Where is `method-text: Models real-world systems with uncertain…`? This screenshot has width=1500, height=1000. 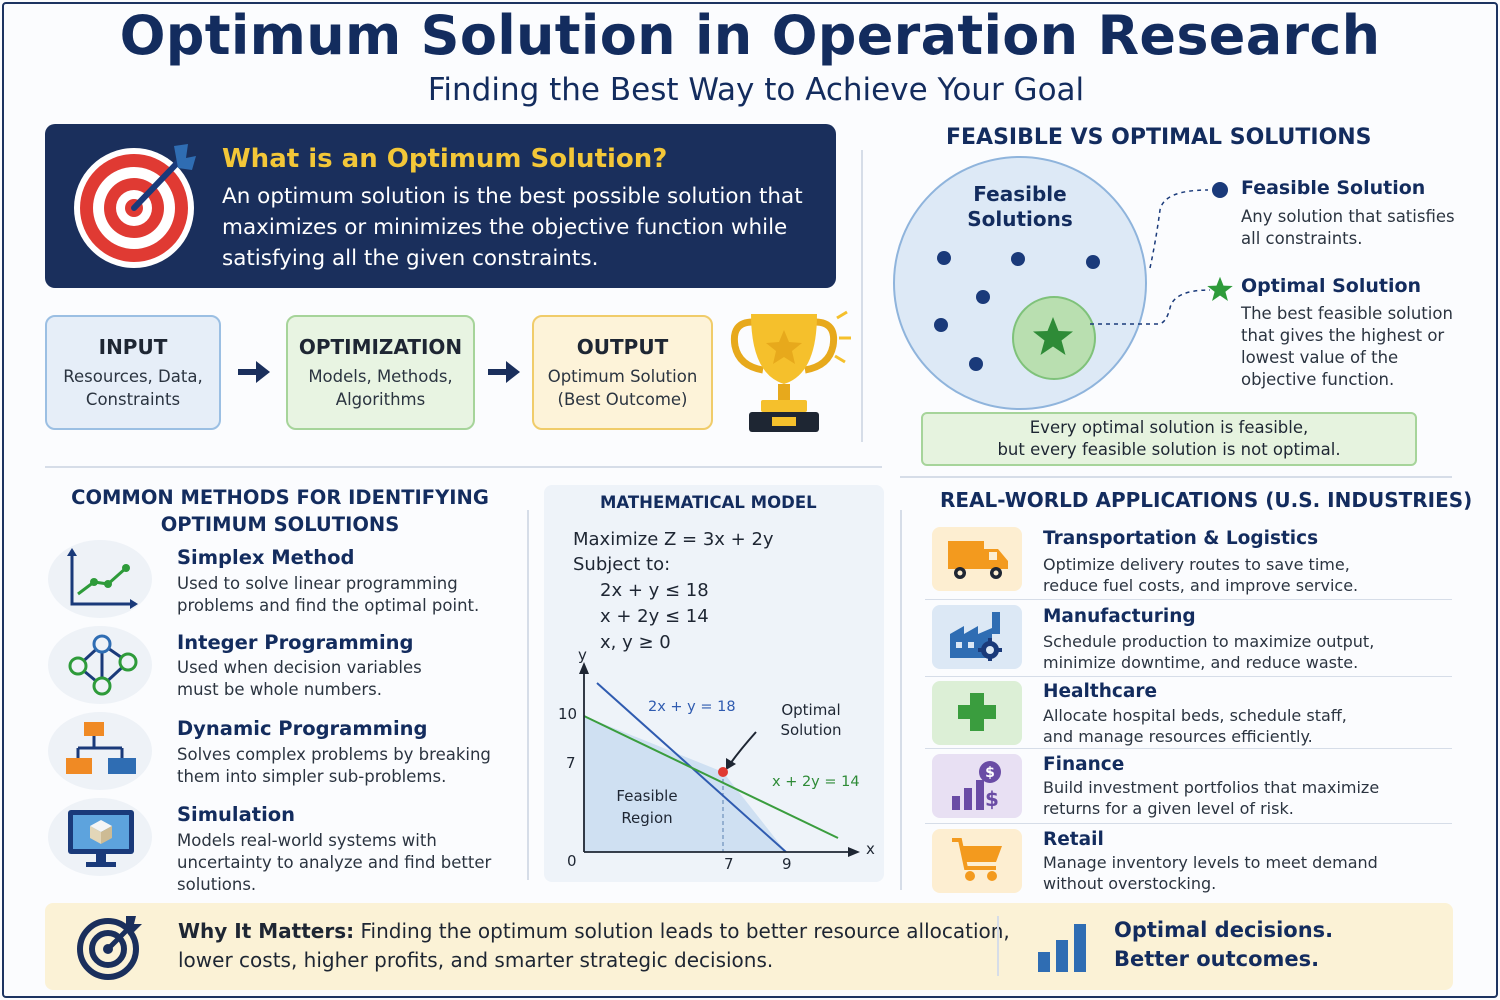
method-text: Models real-world systems with uncertain… is located at coordinates (334, 862).